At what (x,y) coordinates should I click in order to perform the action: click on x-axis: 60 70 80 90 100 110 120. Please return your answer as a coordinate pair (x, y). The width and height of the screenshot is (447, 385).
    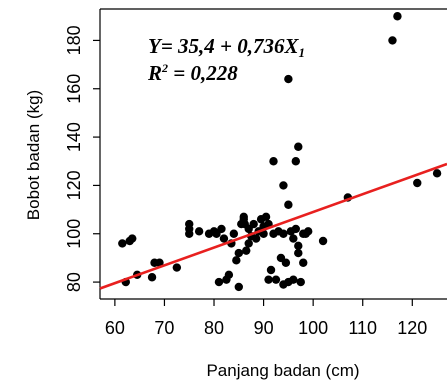
    Looking at the image, I should click on (266, 318).